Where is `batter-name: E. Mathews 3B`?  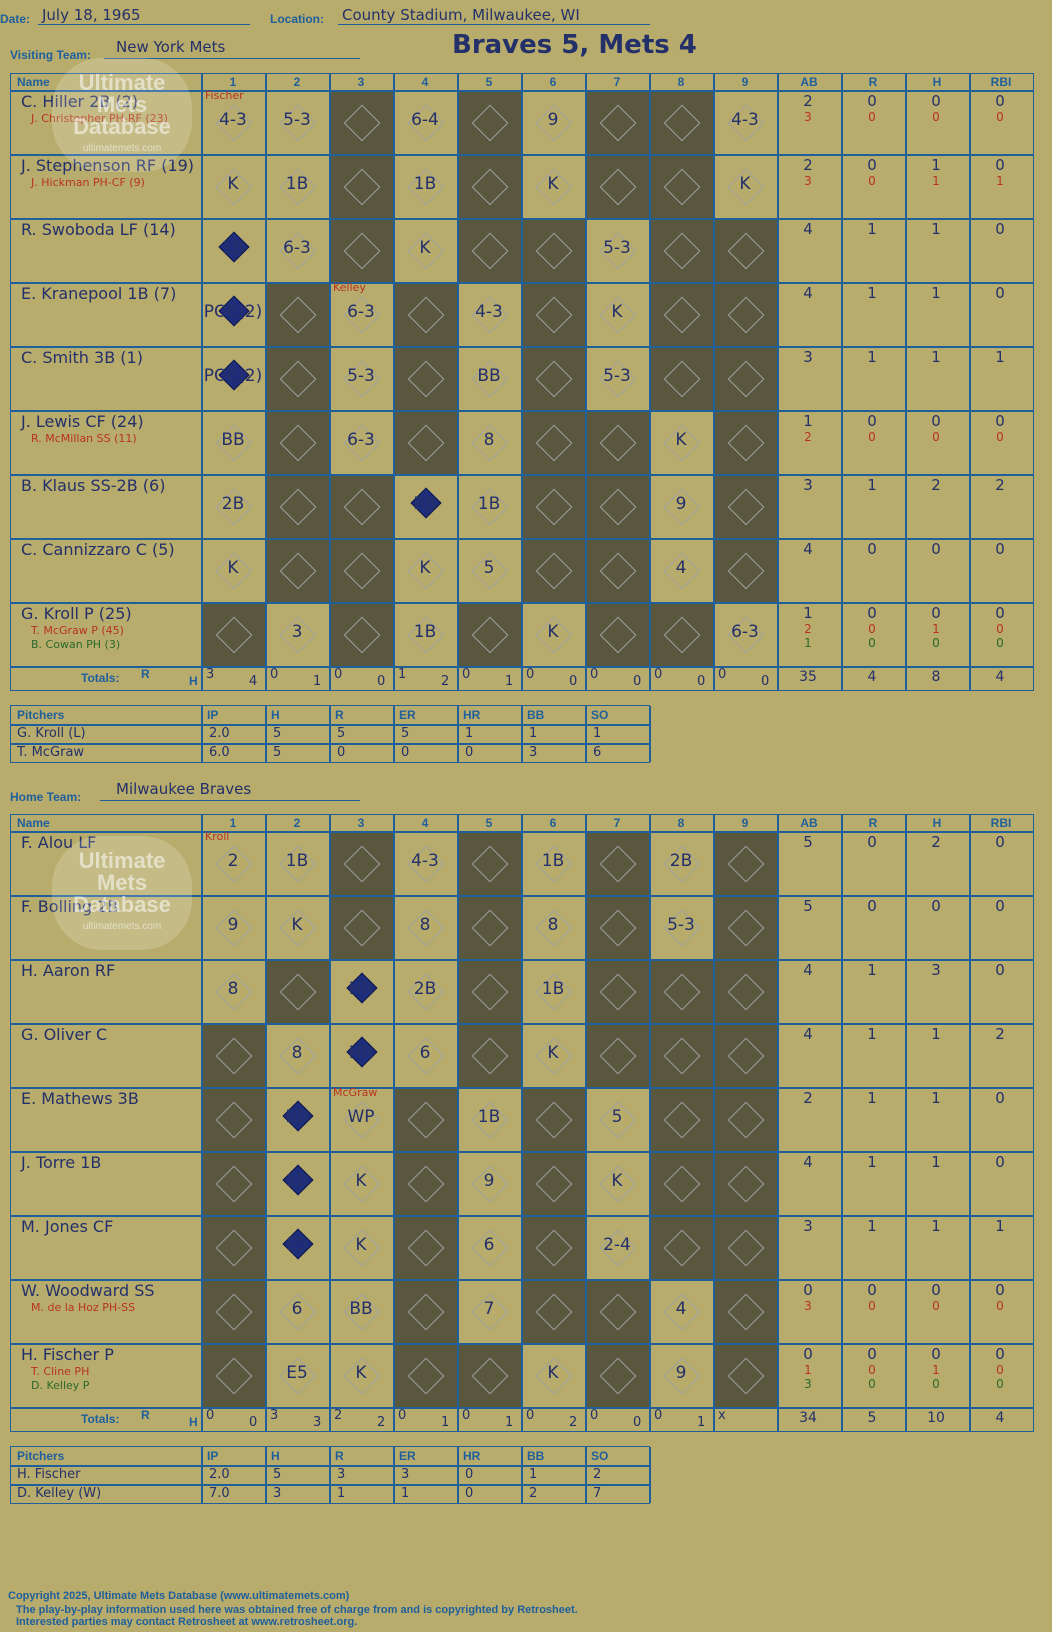 batter-name: E. Mathews 3B is located at coordinates (80, 1098).